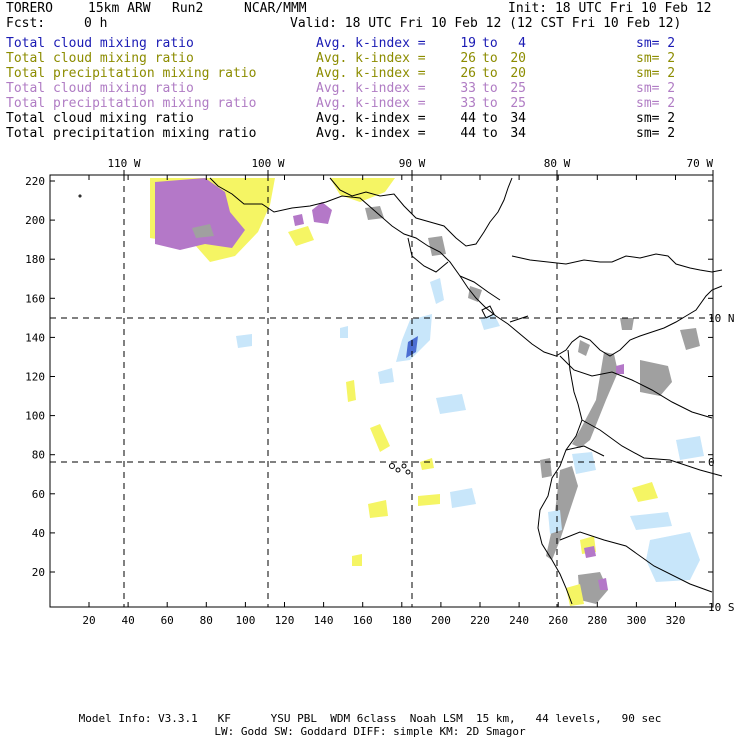 The height and width of the screenshot is (740, 740). Describe the element at coordinates (412, 163) in the screenshot. I see `longitude-label: 90 W` at that location.